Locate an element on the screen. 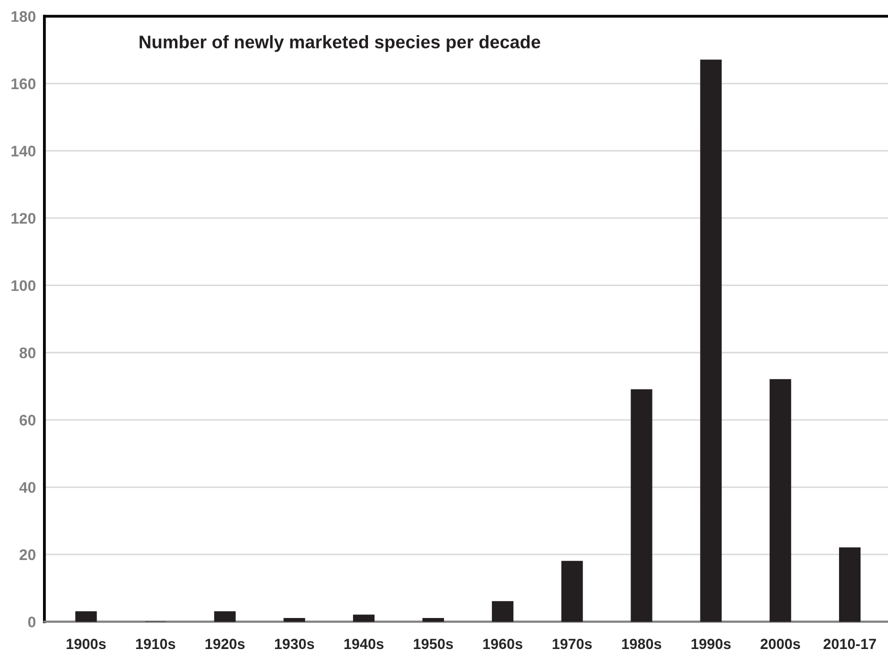 The image size is (888, 651). x-tick-label: 1980s is located at coordinates (642, 644).